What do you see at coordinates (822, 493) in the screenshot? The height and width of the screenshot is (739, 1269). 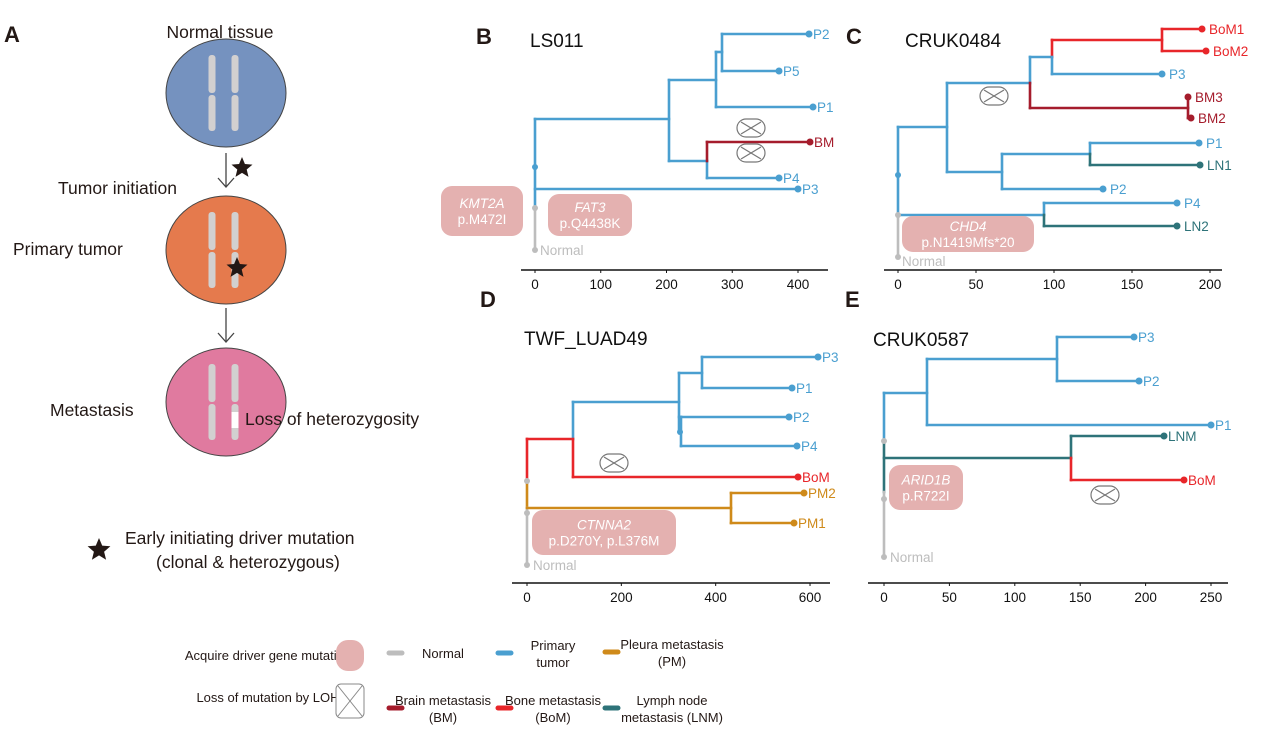 I see `tip-label-pm2: PM2` at bounding box center [822, 493].